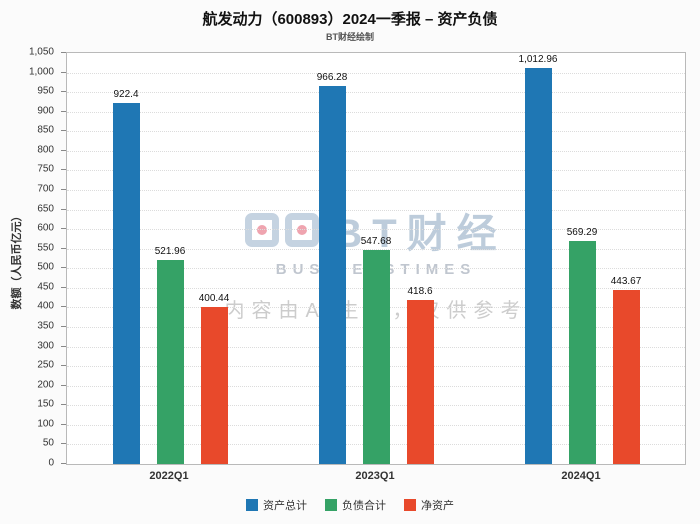  What do you see at coordinates (45, 189) in the screenshot?
I see `y-tick-label: 700` at bounding box center [45, 189].